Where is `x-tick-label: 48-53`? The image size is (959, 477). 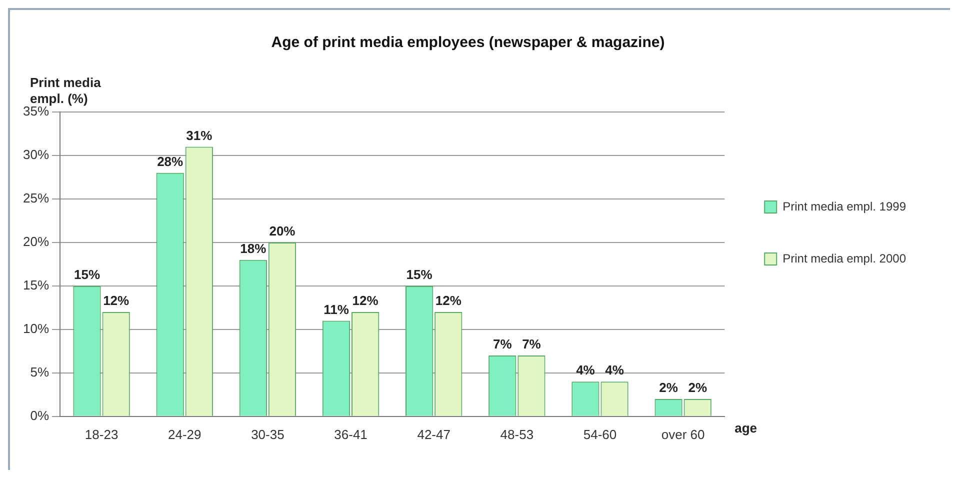
x-tick-label: 48-53 is located at coordinates (517, 434).